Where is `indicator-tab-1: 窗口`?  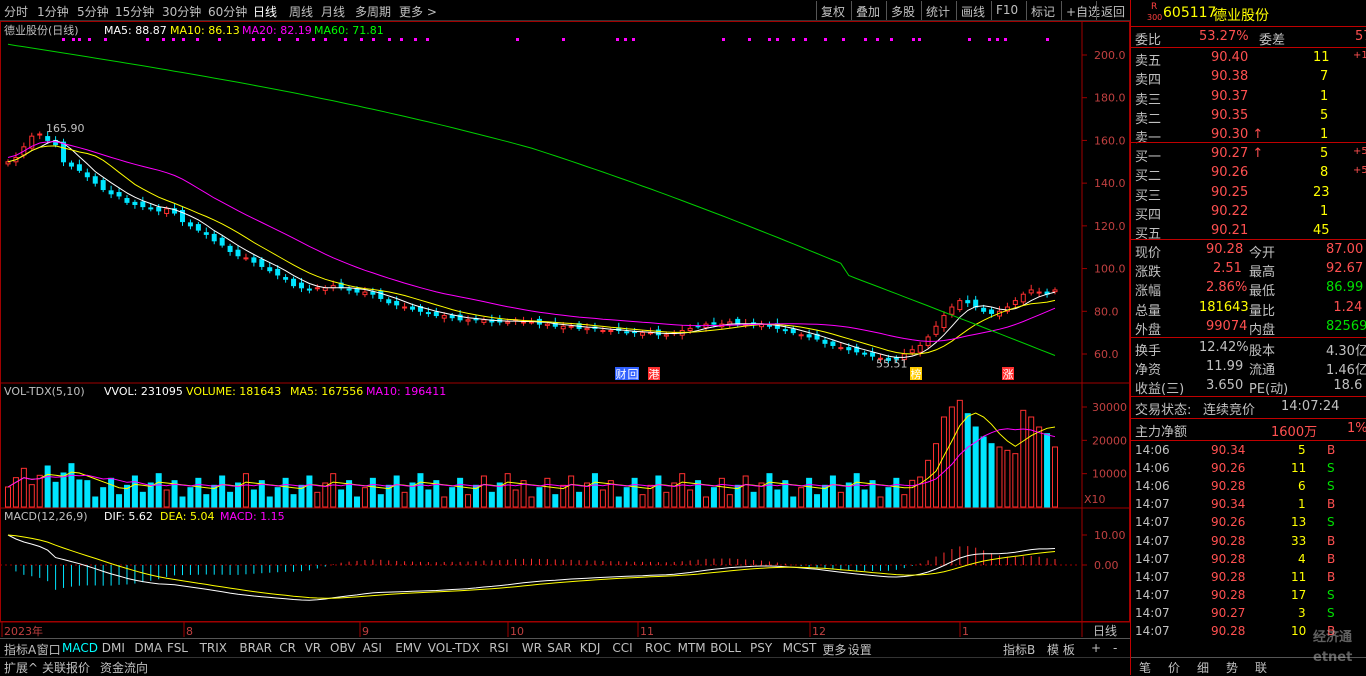 indicator-tab-1: 窗口 is located at coordinates (48, 650).